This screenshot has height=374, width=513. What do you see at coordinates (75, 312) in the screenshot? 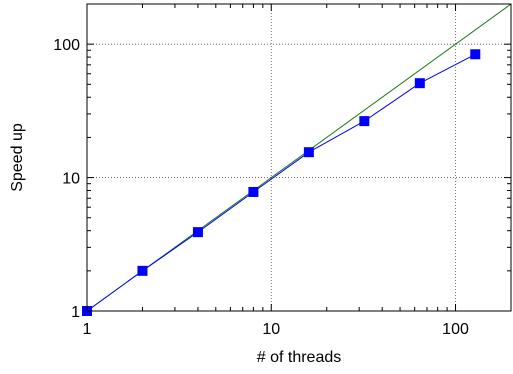
I see `y-tick-label: 1` at bounding box center [75, 312].